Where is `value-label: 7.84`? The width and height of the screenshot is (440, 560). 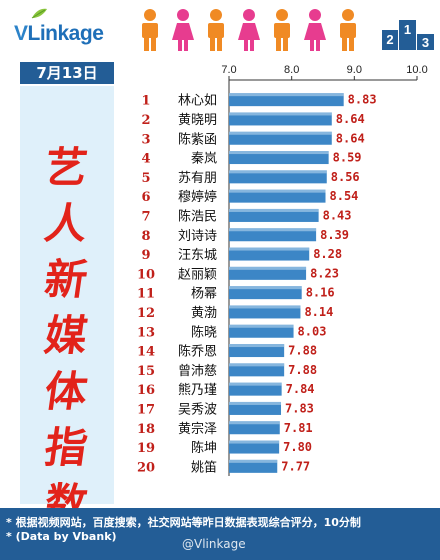 value-label: 7.84 is located at coordinates (300, 389).